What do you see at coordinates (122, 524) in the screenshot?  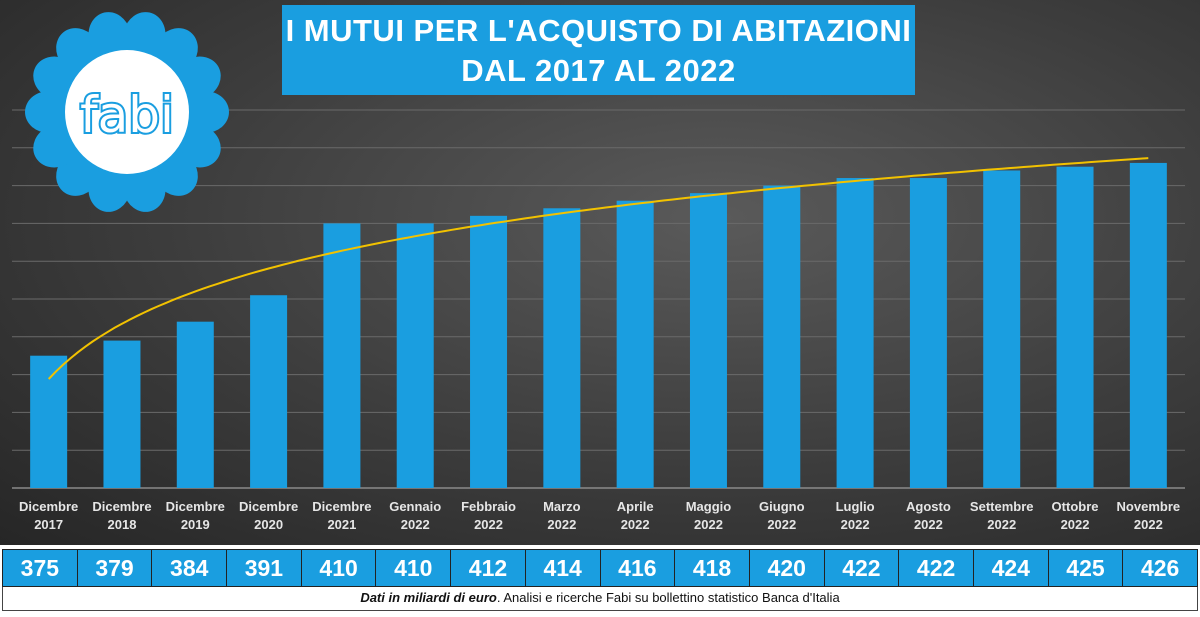 I see `x-tick-year: 2018` at bounding box center [122, 524].